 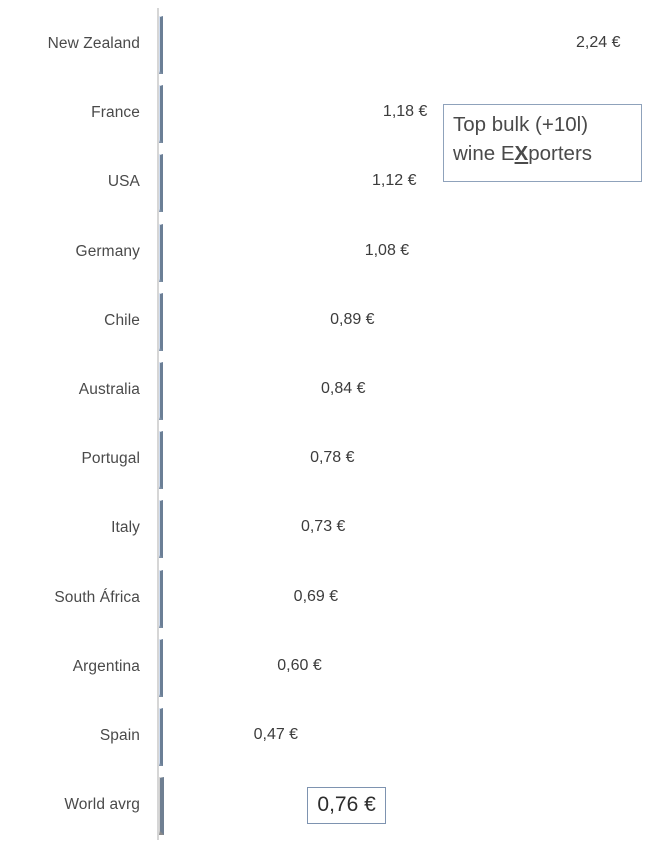 I want to click on value-label-portugal: 0,78 €, so click(x=332, y=458).